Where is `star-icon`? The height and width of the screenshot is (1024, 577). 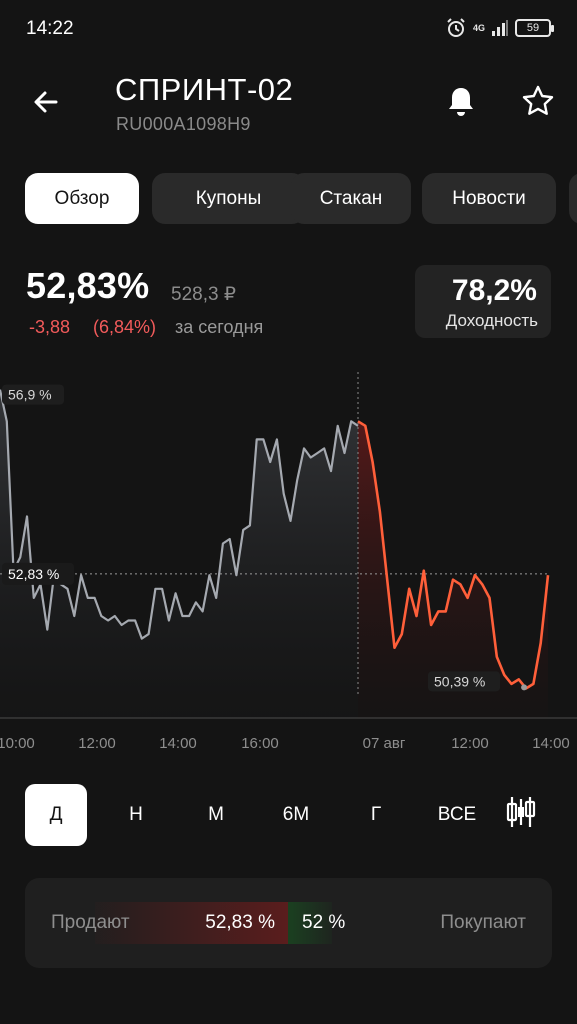
star-icon is located at coordinates (538, 103).